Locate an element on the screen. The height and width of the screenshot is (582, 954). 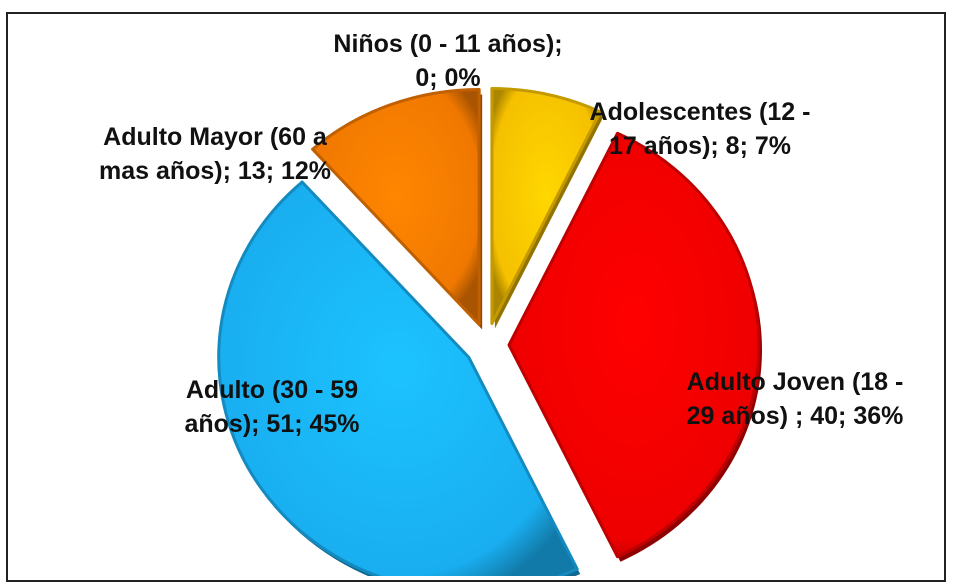
slice-4-label: Adulto Mayor (60 a mas años); 13; 12% is located at coordinates (215, 154).